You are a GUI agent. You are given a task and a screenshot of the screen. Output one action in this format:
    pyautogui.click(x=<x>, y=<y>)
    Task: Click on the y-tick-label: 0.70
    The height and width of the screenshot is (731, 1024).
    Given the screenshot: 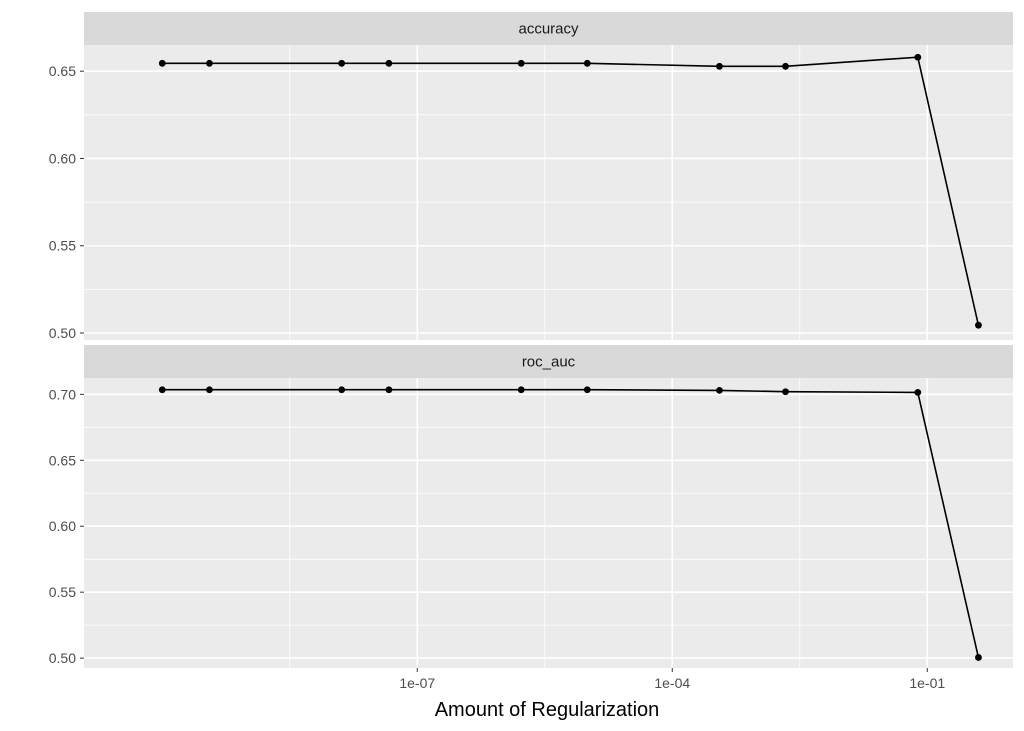 What is the action you would take?
    pyautogui.click(x=62, y=394)
    